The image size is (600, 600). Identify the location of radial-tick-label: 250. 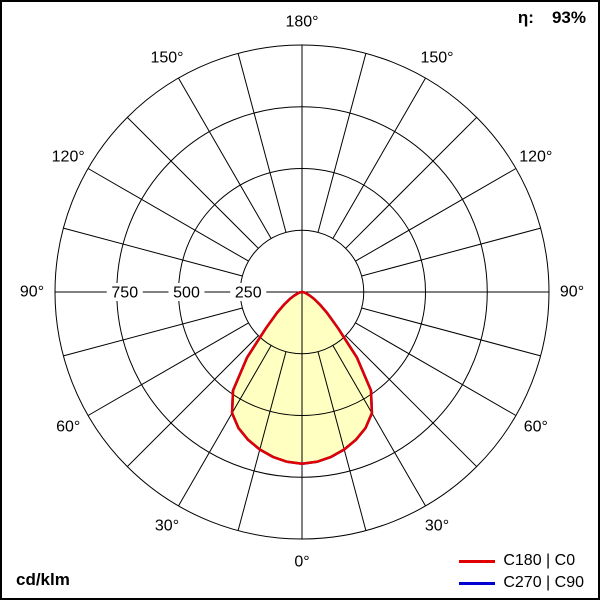
(248, 293).